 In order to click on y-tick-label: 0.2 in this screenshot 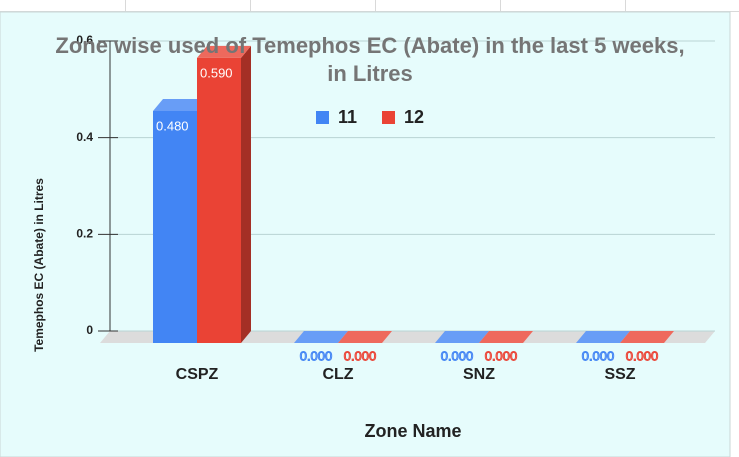, I will do `click(84, 234)`.